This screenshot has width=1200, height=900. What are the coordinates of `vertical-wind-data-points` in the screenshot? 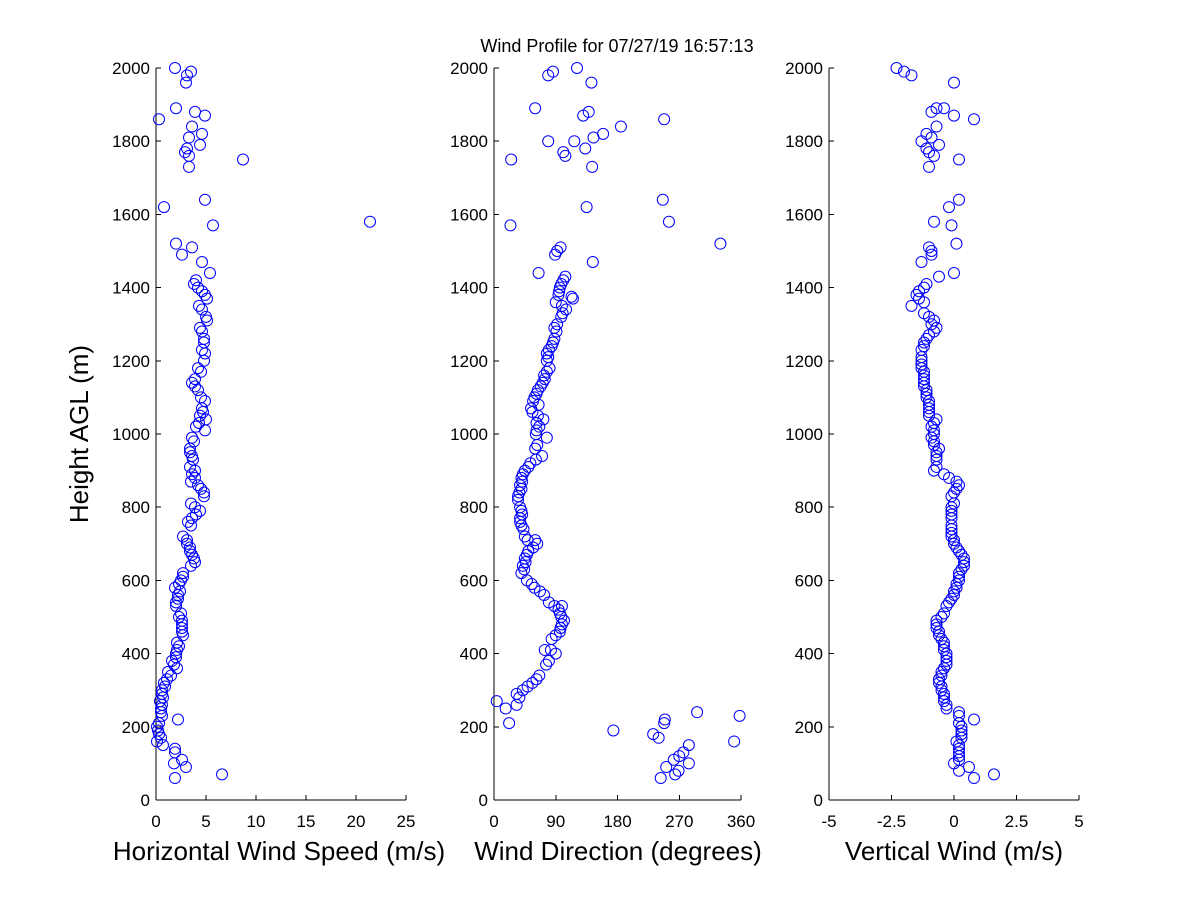 It's located at (945, 423).